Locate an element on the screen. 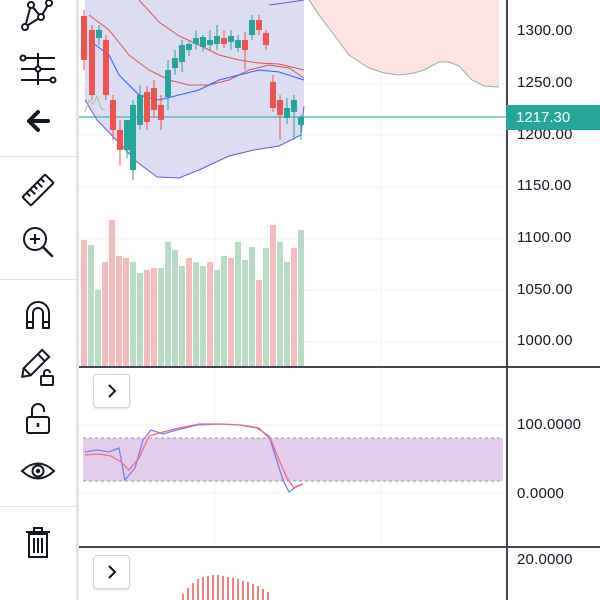 This screenshot has height=600, width=600. unlock-icon is located at coordinates (38, 418).